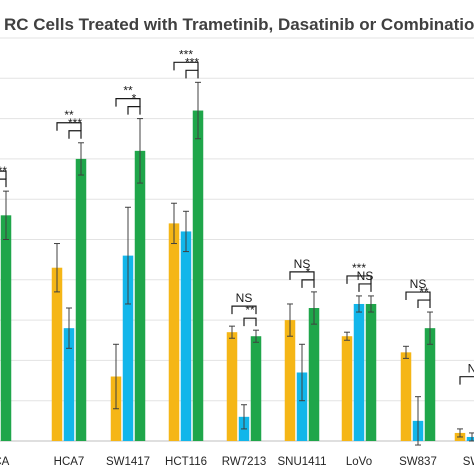 The height and width of the screenshot is (474, 474). What do you see at coordinates (471, 369) in the screenshot?
I see `significance-label: N` at bounding box center [471, 369].